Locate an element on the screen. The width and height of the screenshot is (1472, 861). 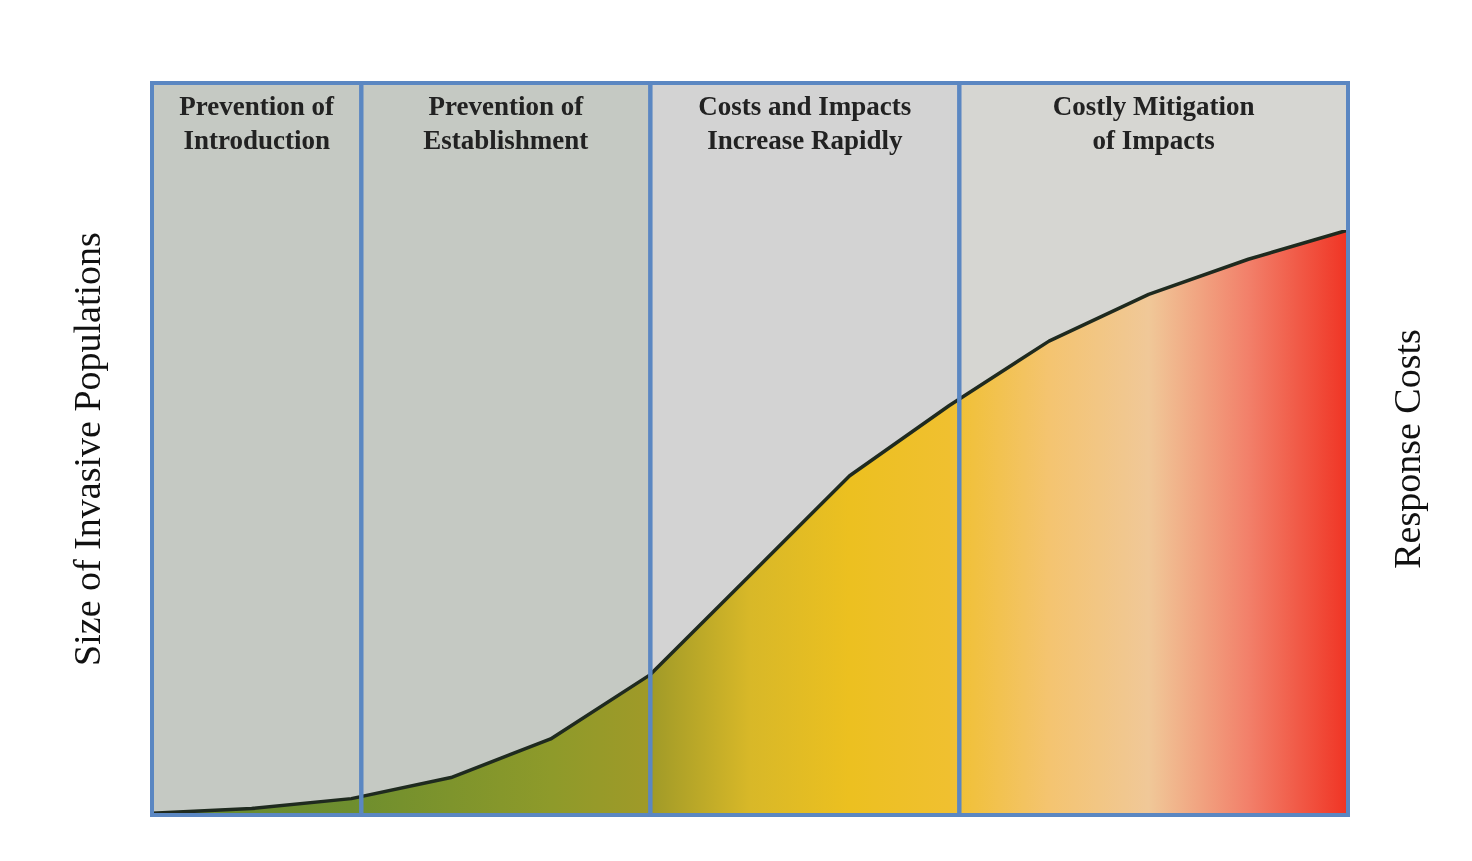
text: Prevention of Introduction is located at coordinates (257, 123).